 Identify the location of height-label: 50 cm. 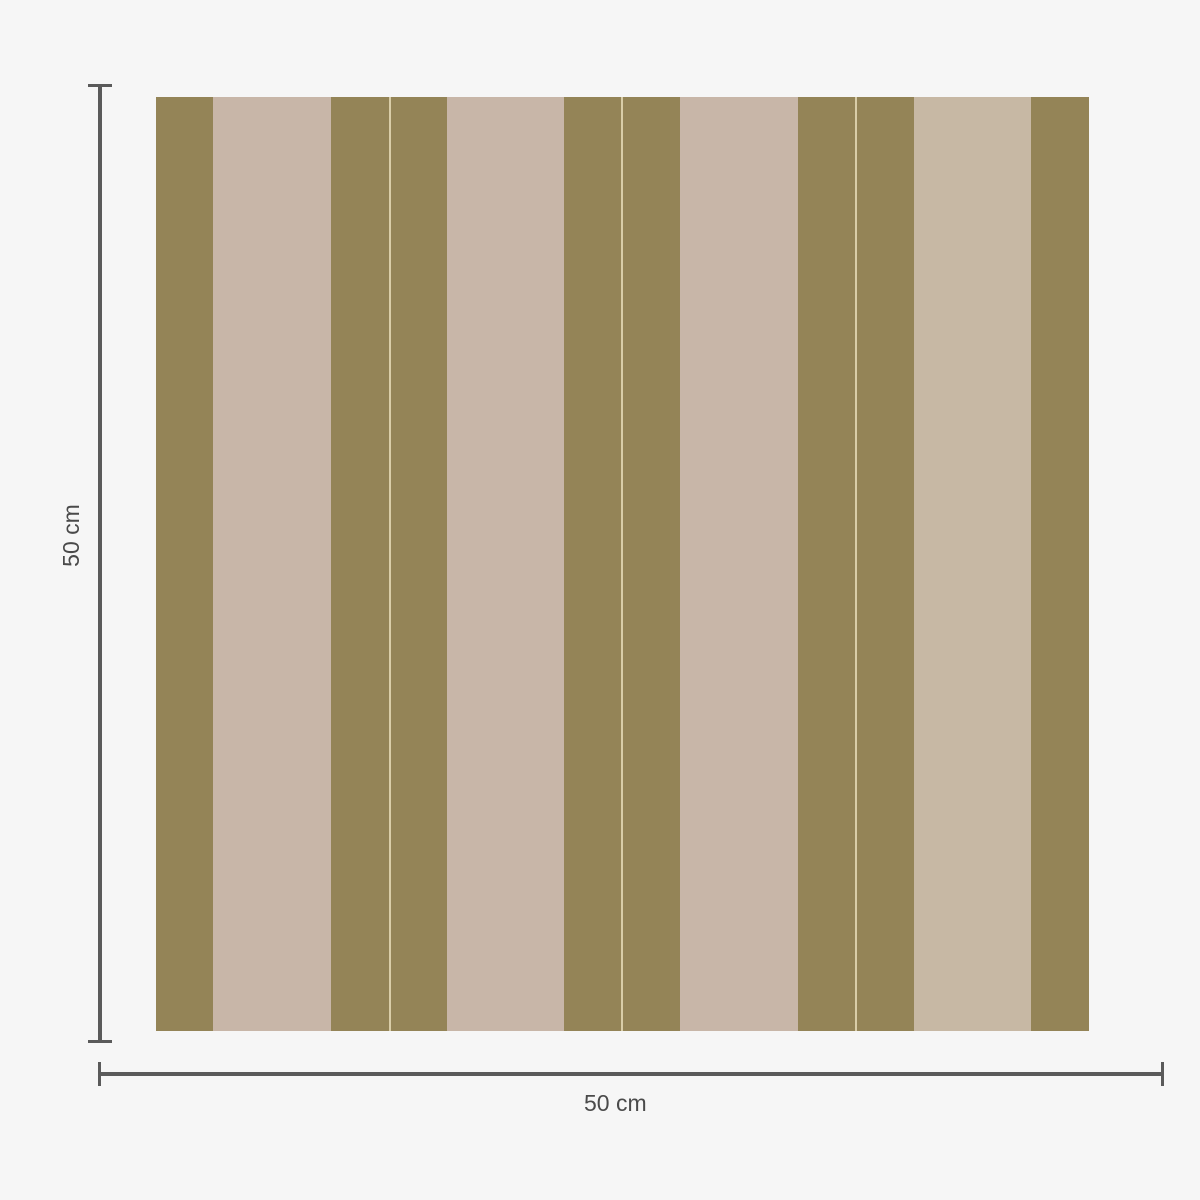
(70, 535).